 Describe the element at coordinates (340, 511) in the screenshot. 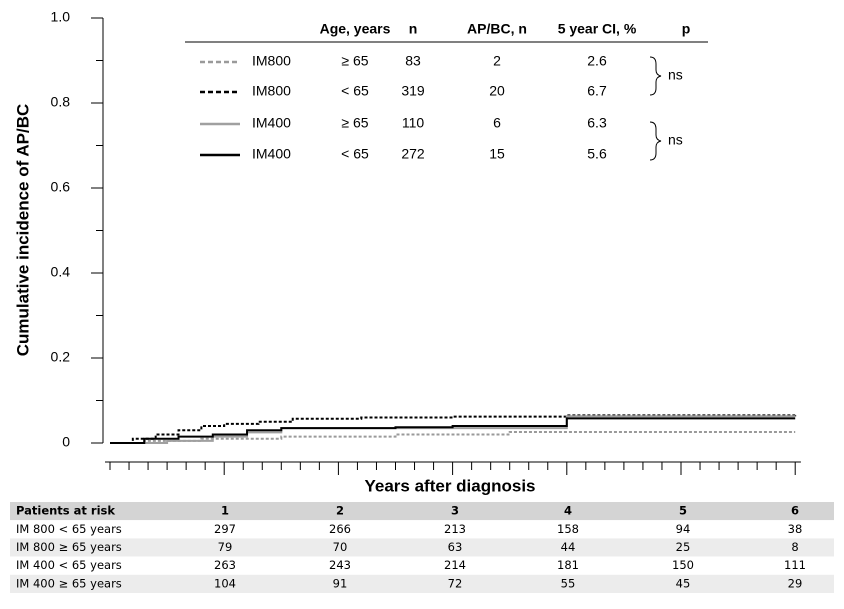

I see `table-header: 2` at that location.